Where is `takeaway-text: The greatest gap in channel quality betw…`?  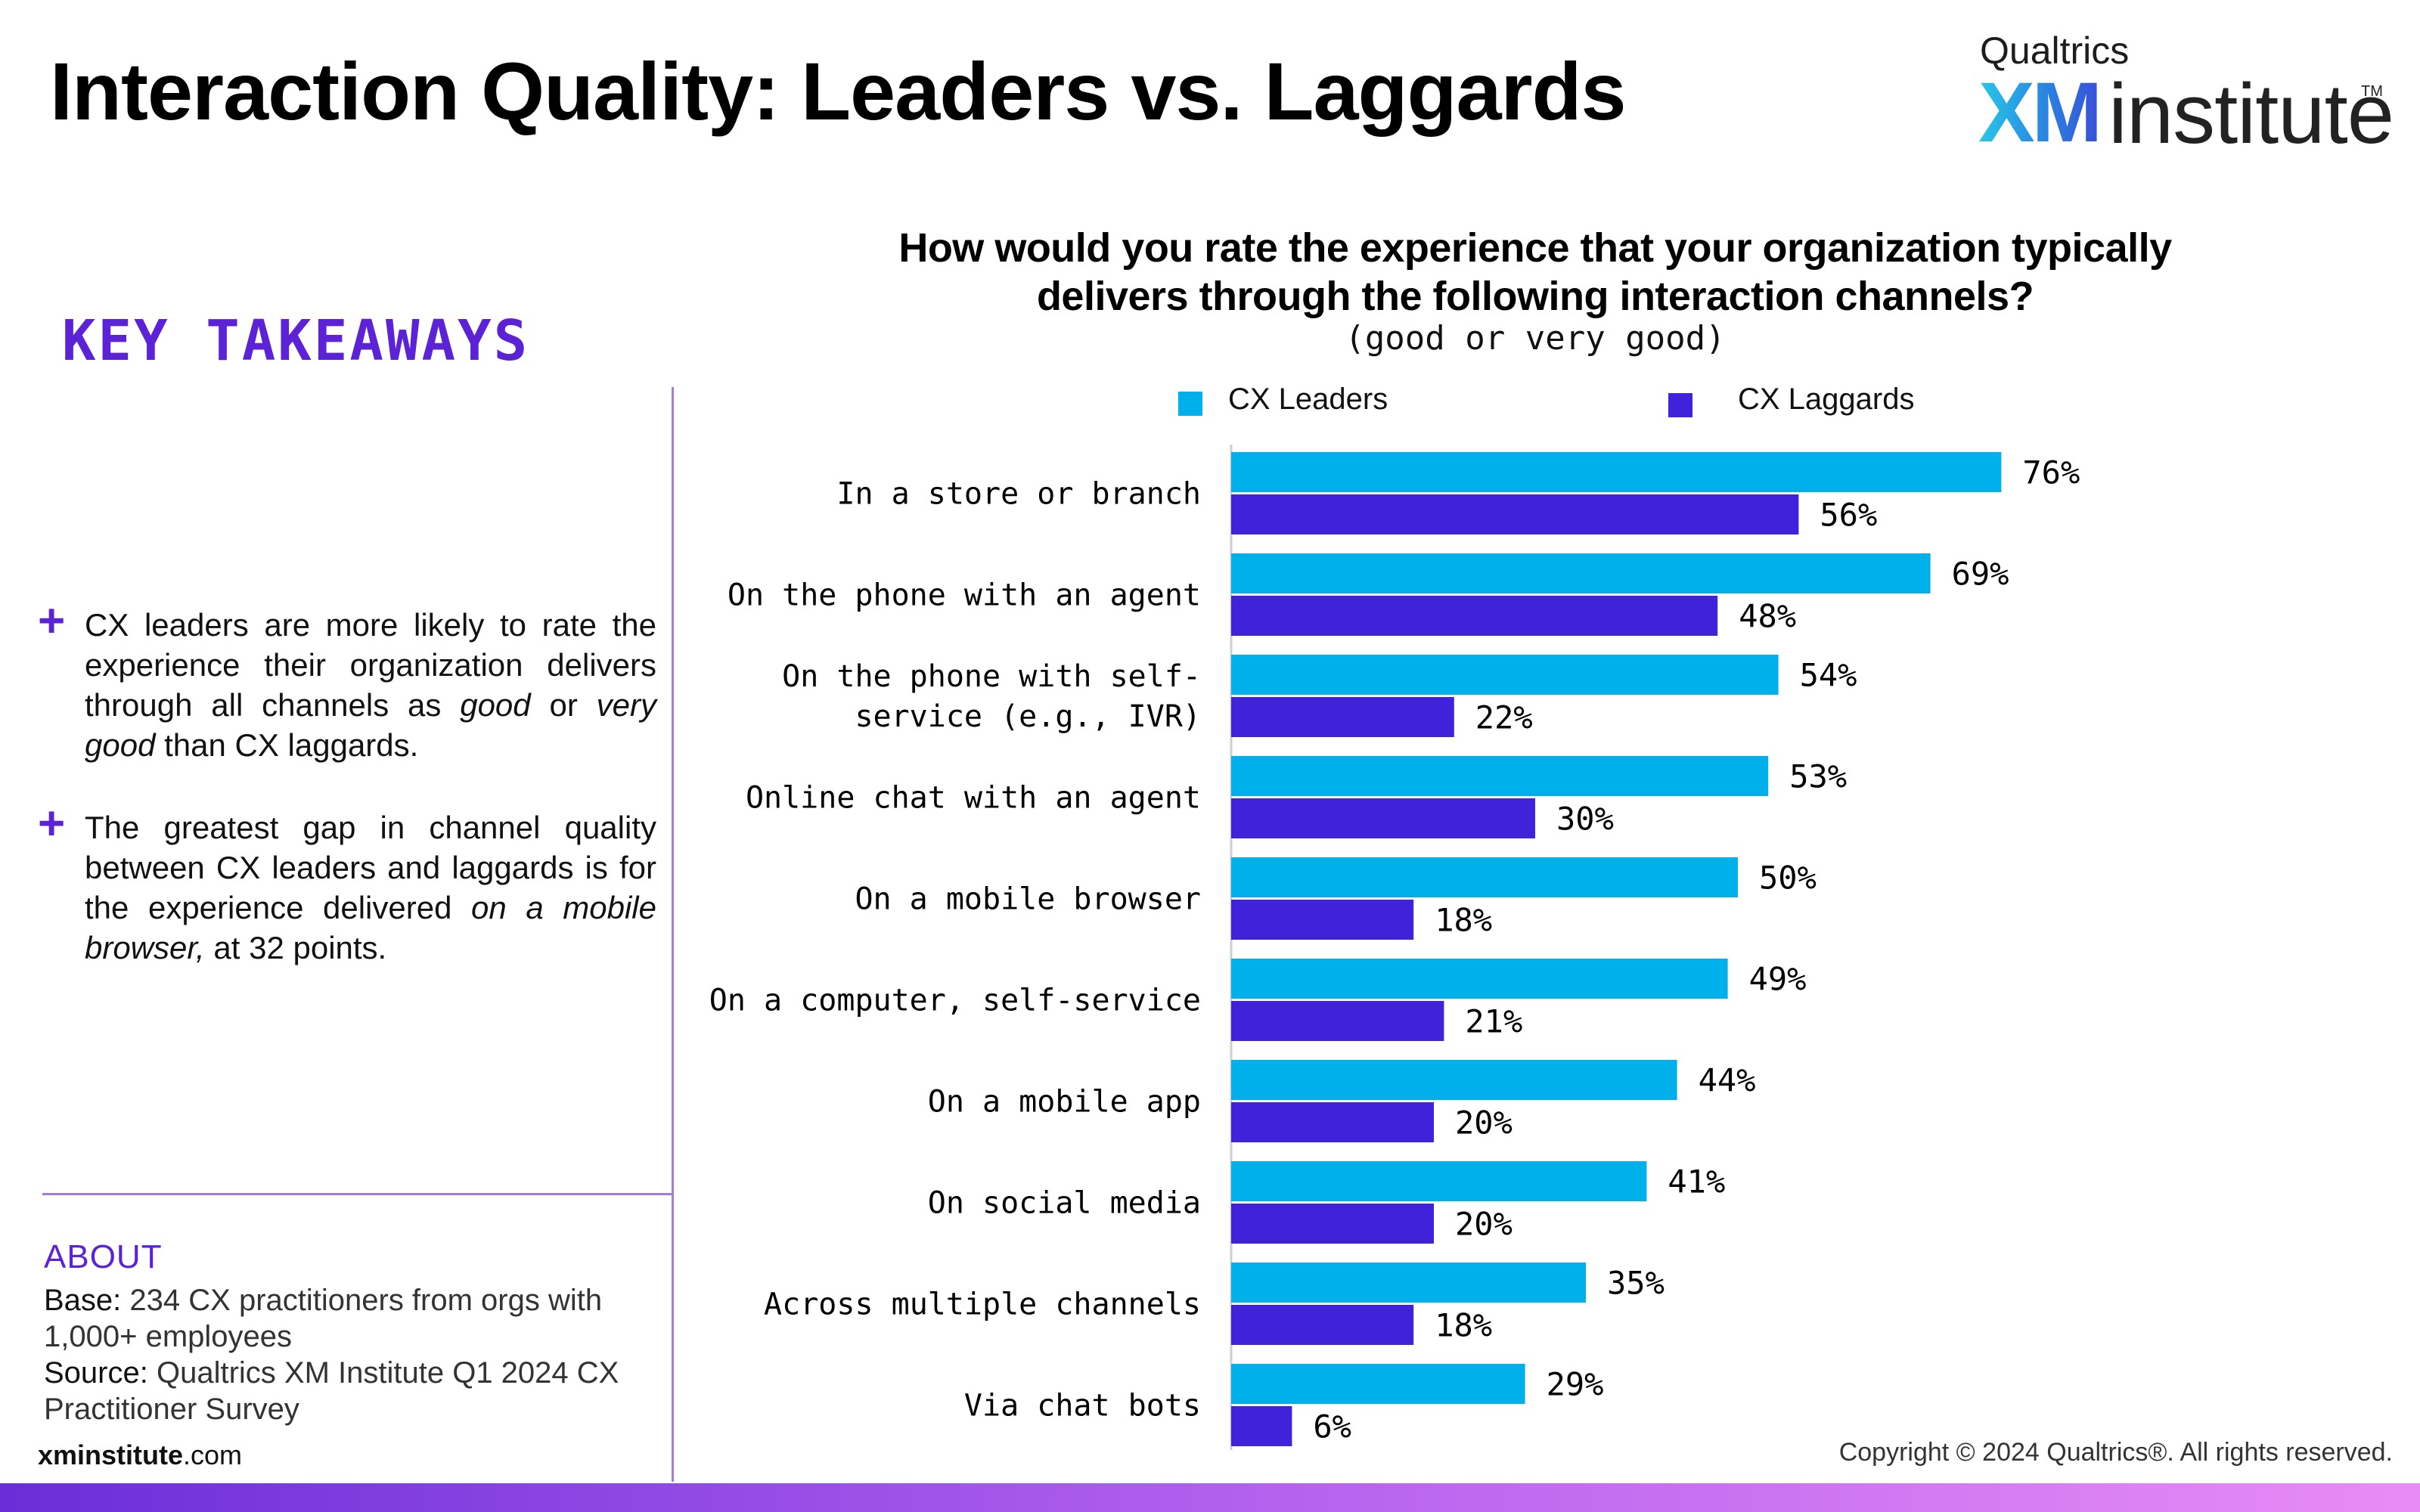 takeaway-text: The greatest gap in channel quality betw… is located at coordinates (370, 887).